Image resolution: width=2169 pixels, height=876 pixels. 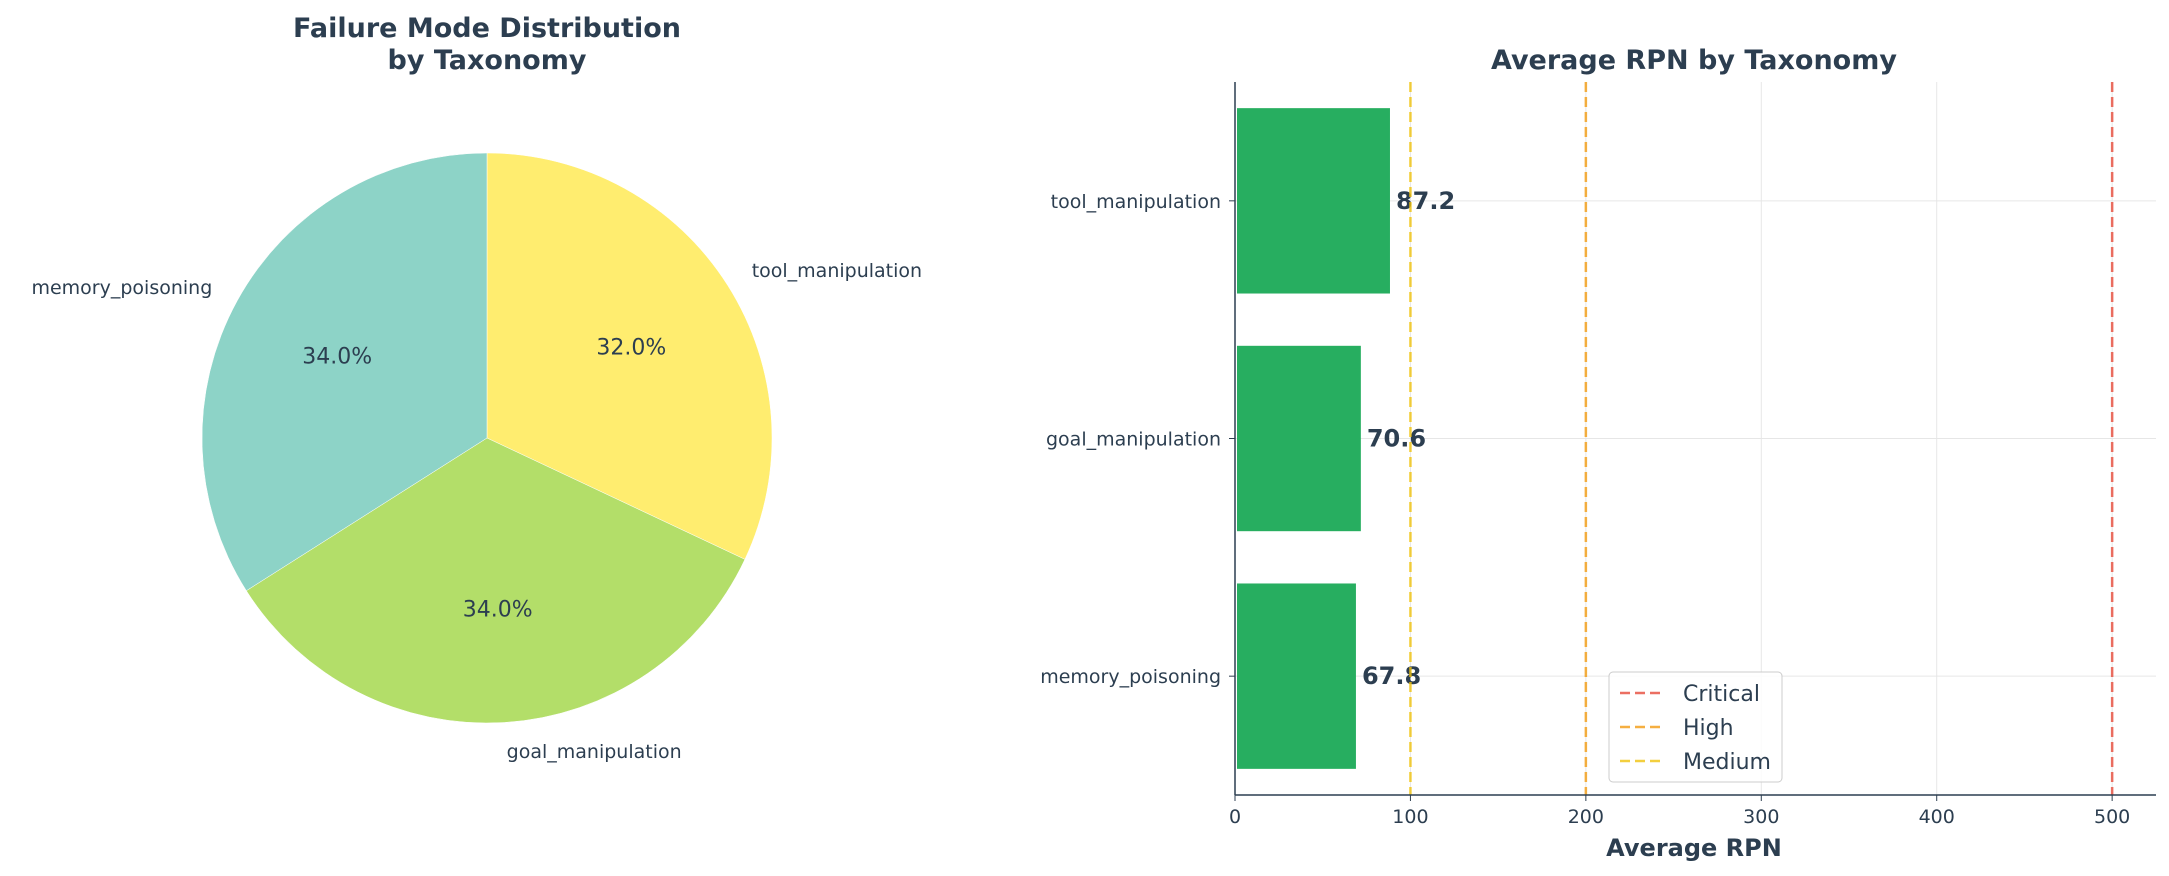 I want to click on x-tick-label-300: 300, so click(x=1761, y=817).